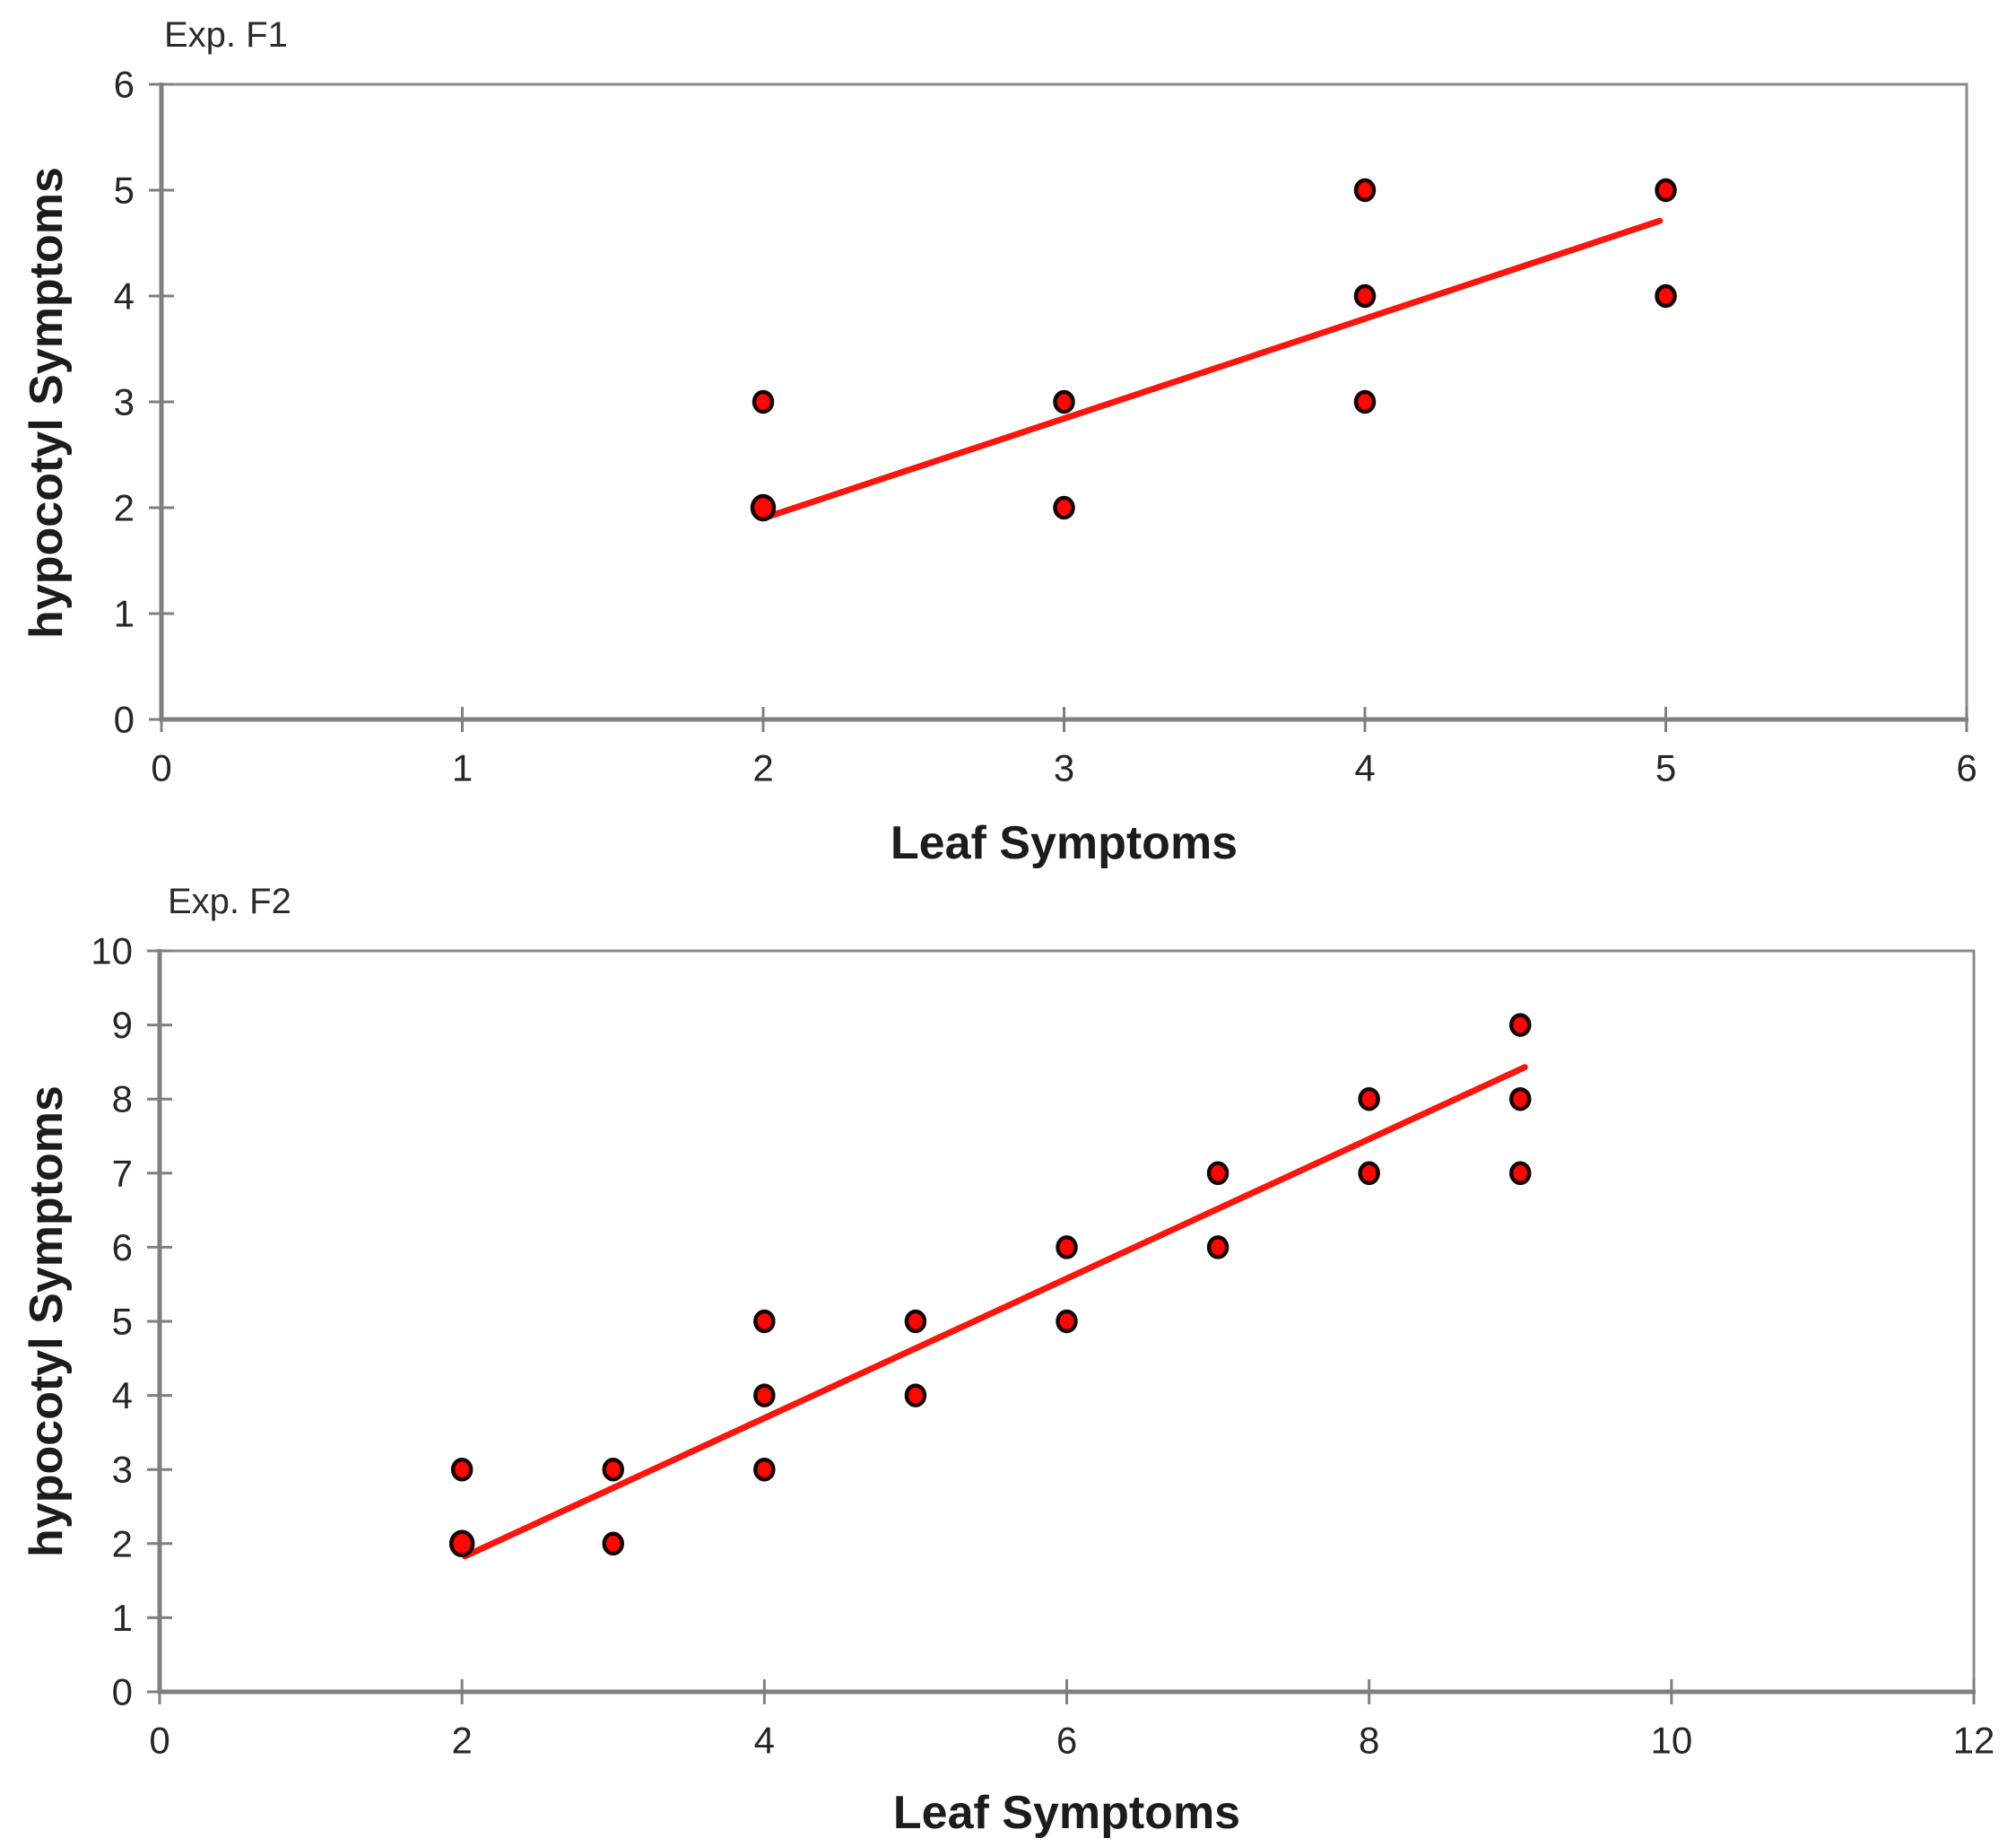  I want to click on y-tick-label: 7, so click(122, 1173).